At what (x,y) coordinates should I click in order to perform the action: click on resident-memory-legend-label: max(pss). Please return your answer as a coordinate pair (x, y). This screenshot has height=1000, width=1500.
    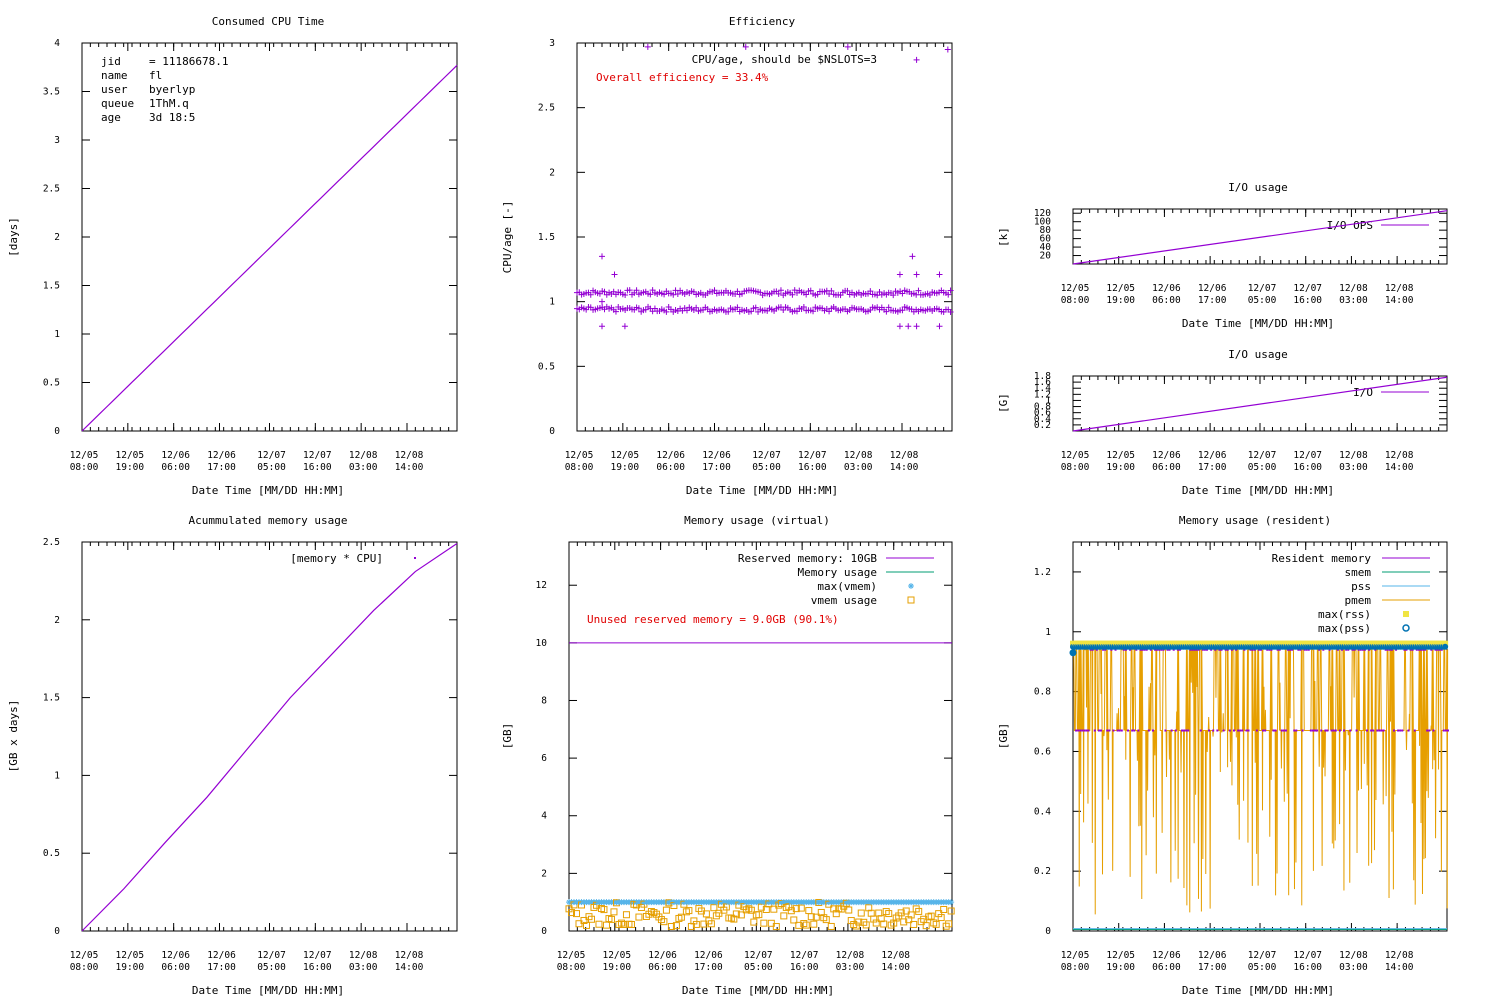
    Looking at the image, I should click on (1344, 628).